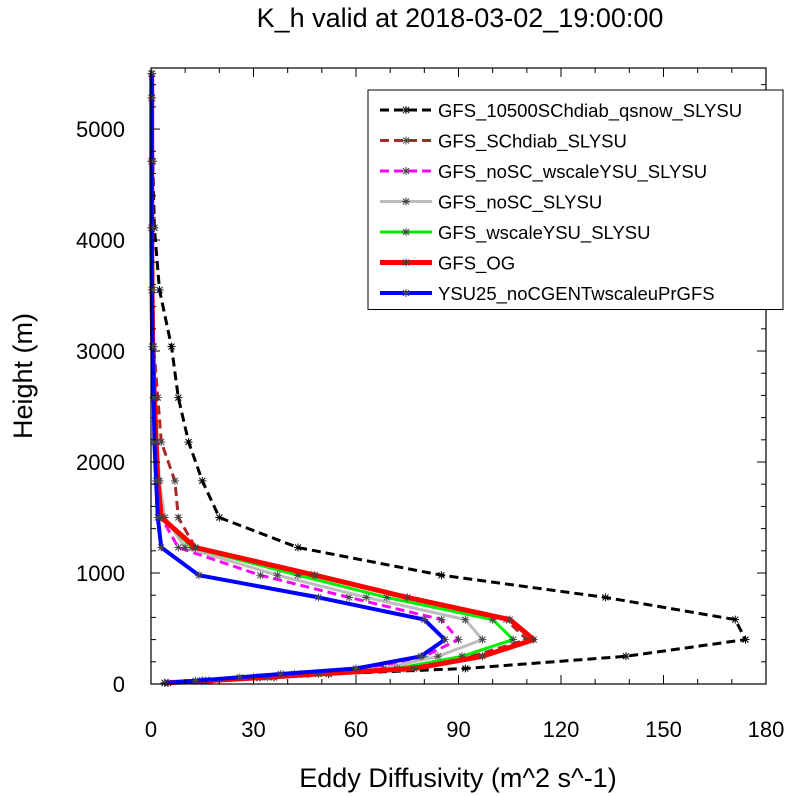  Describe the element at coordinates (590, 111) in the screenshot. I see `legend-label: GFS_10500SChdiab_qsnow_SLYSU` at that location.